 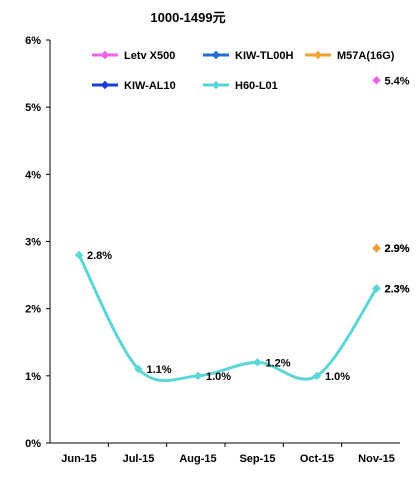 I want to click on x-tick-label: Jun-15, so click(x=78, y=459).